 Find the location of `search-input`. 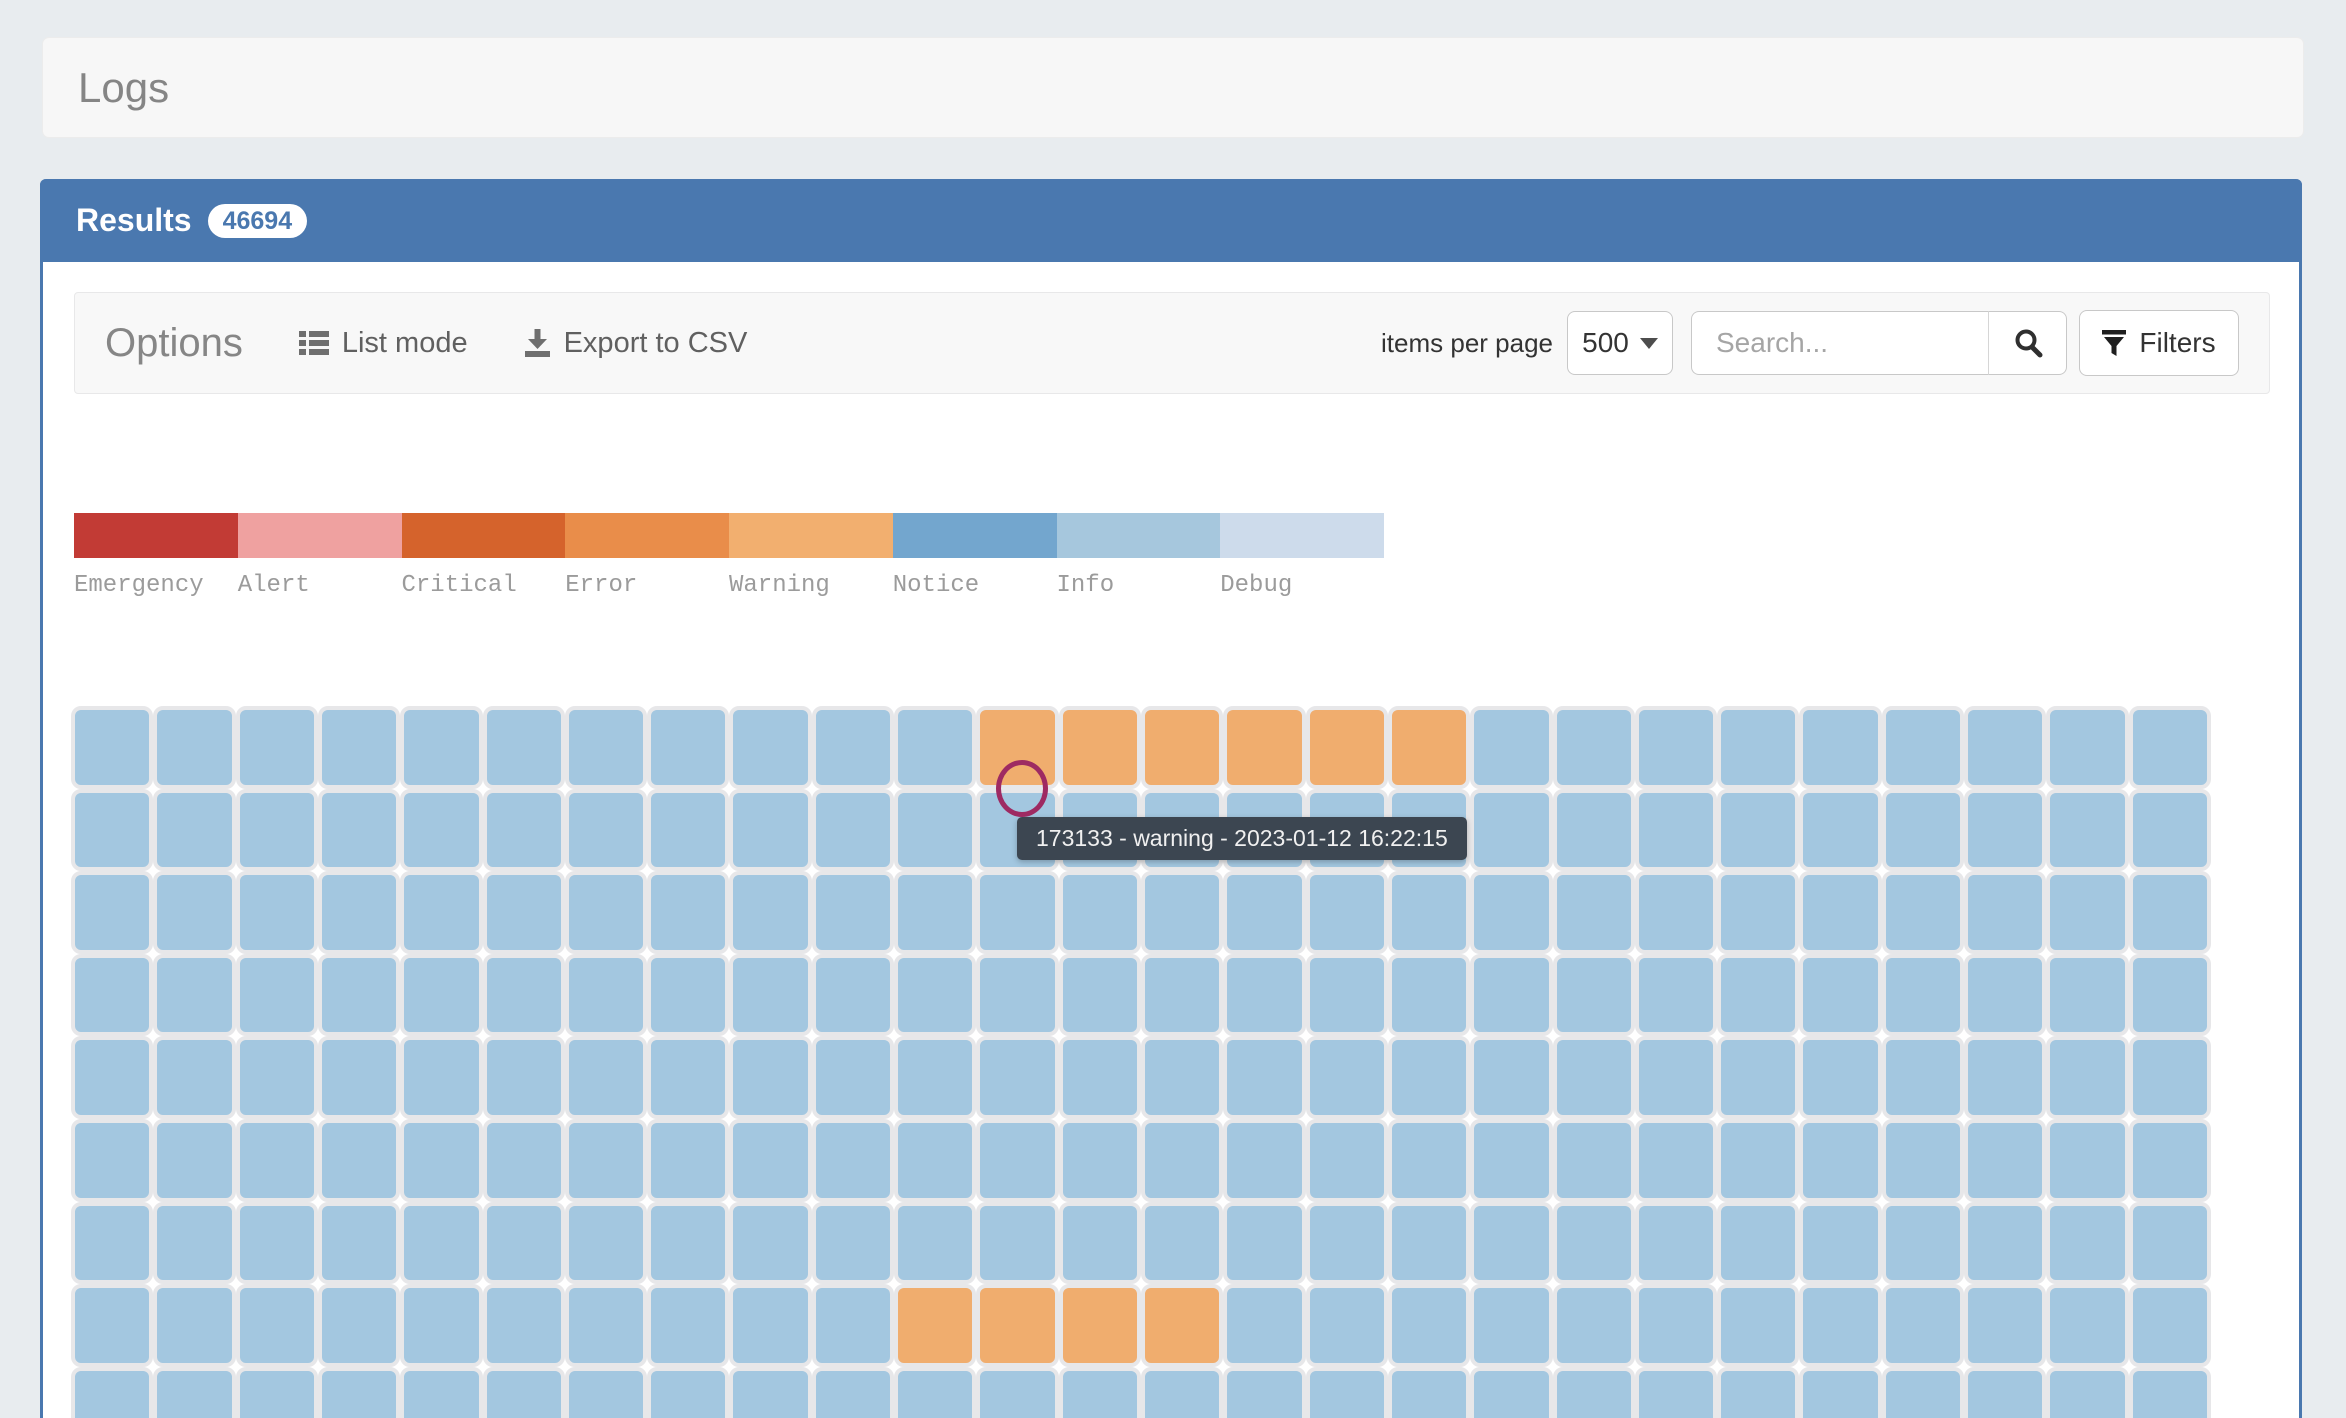

search-input is located at coordinates (1840, 343).